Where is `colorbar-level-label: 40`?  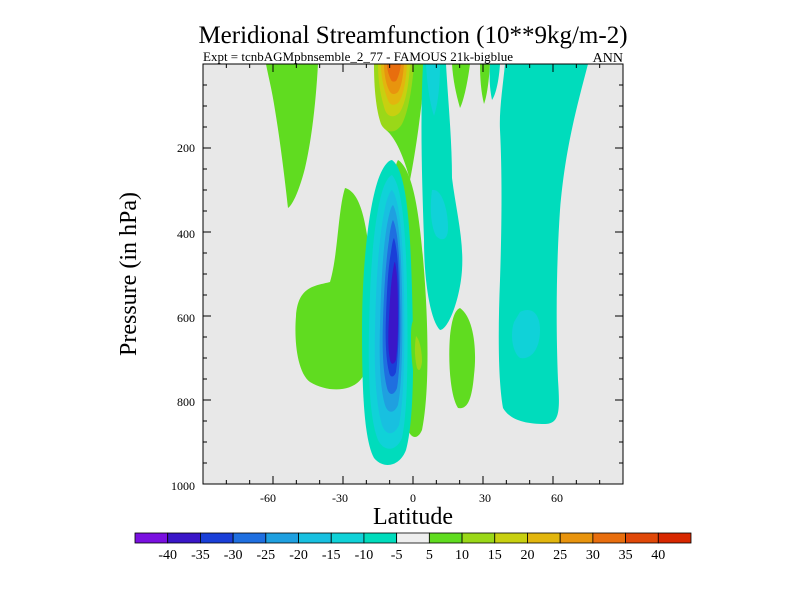 colorbar-level-label: 40 is located at coordinates (658, 555).